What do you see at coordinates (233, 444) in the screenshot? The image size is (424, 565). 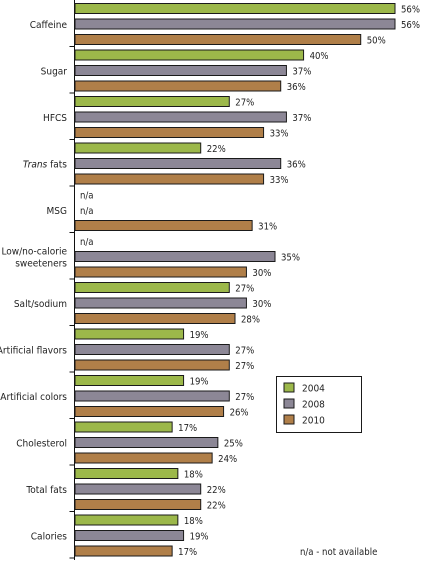 I see `value-label: 25%` at bounding box center [233, 444].